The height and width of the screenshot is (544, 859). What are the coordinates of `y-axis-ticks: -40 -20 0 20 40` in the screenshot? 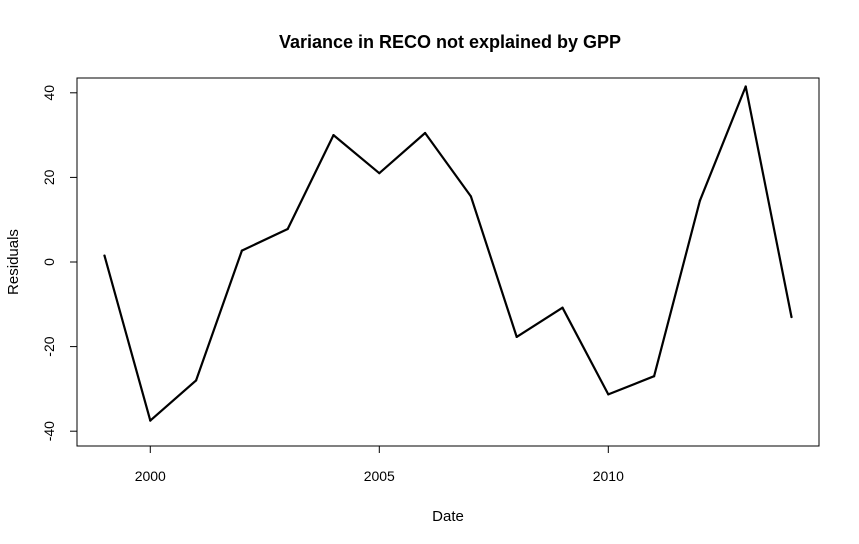 It's located at (59, 263).